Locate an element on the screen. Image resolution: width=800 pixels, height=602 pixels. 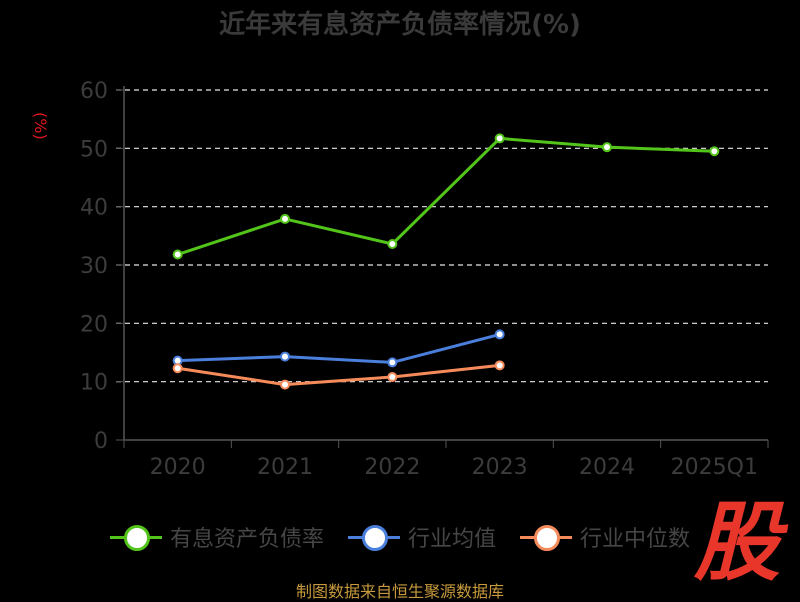
chart-title: 近年来有息资产负债率情况(%) is located at coordinates (400, 25).